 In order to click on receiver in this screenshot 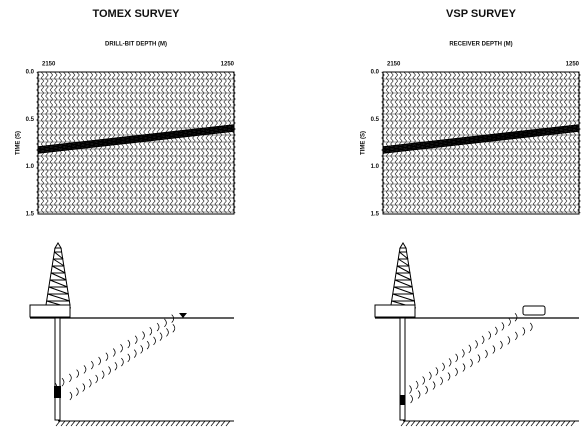, I will do `click(183, 315)`.